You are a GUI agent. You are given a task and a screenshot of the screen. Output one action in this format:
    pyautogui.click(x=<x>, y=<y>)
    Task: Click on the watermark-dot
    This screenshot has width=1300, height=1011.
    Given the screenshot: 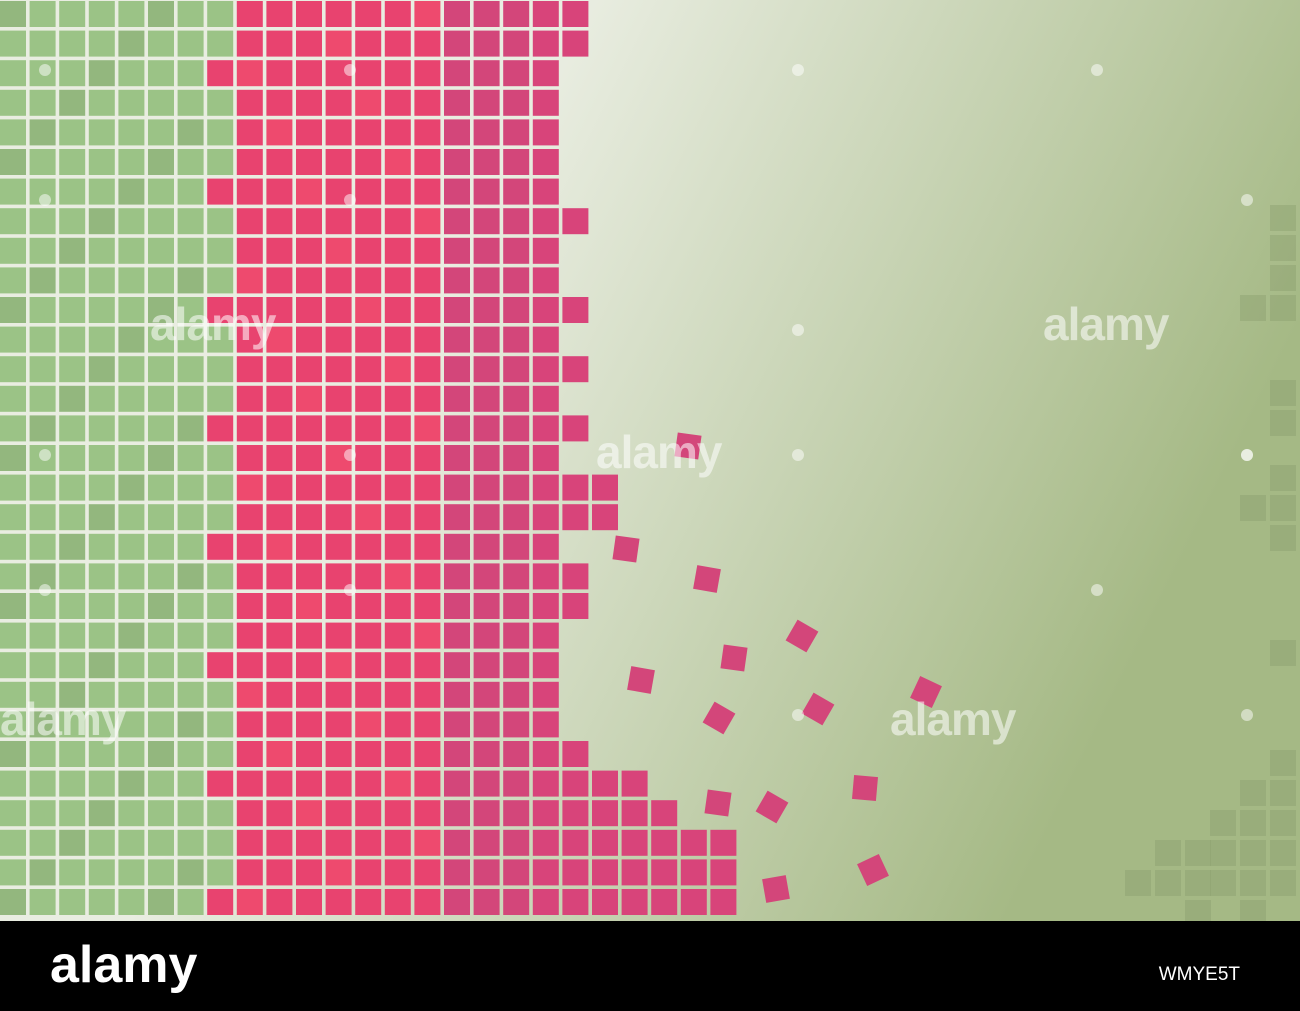 What is the action you would take?
    pyautogui.click(x=1097, y=590)
    